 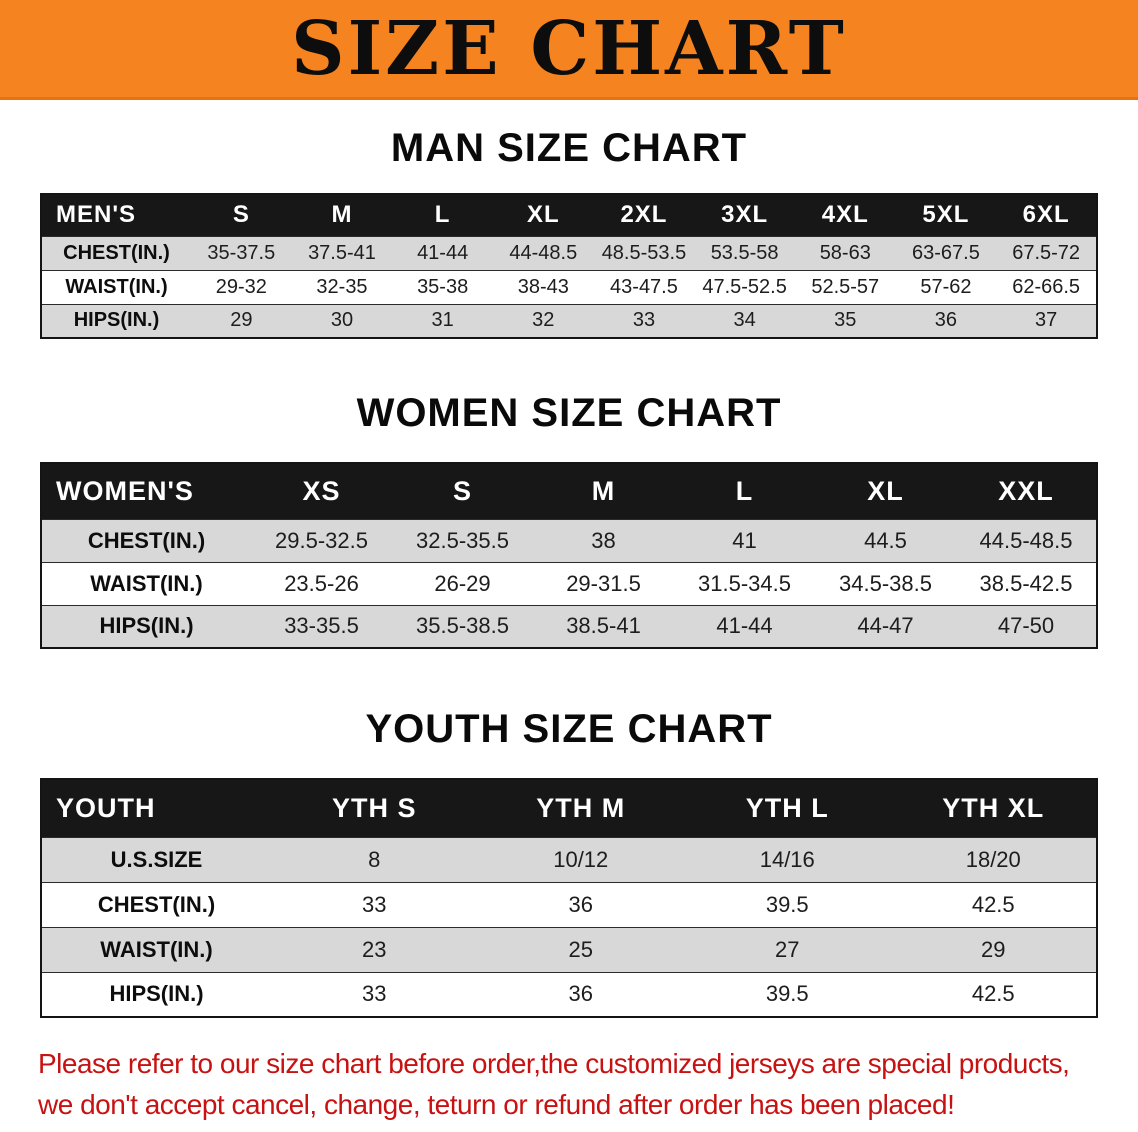 What do you see at coordinates (1046, 252) in the screenshot?
I see `cell-value: 67.5-72` at bounding box center [1046, 252].